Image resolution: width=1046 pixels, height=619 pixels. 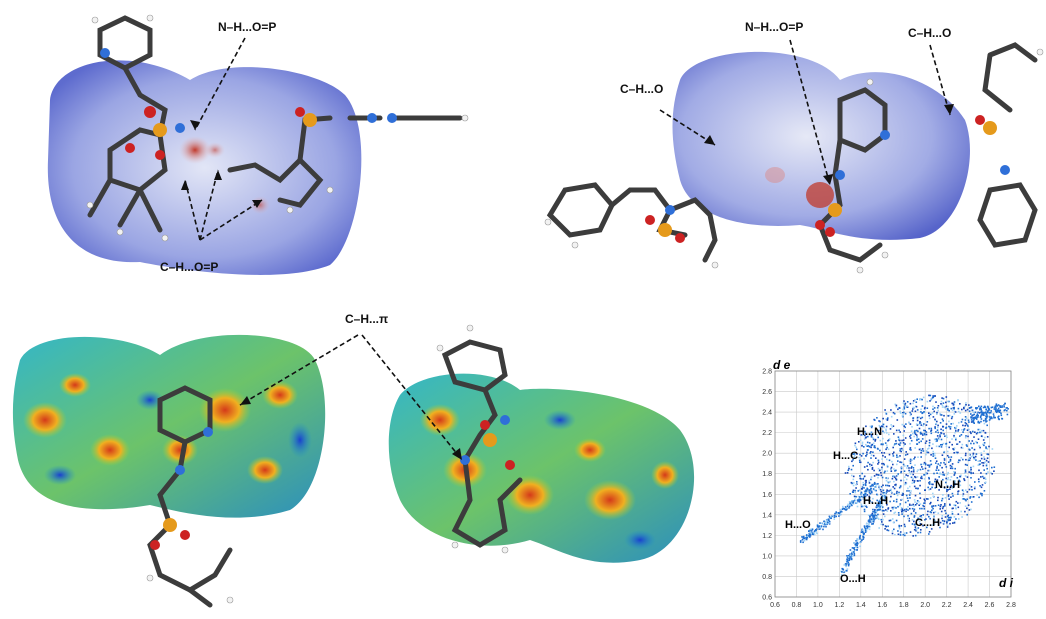 What do you see at coordinates (875, 501) in the screenshot?
I see `region-label-h-h: H...H` at bounding box center [875, 501].